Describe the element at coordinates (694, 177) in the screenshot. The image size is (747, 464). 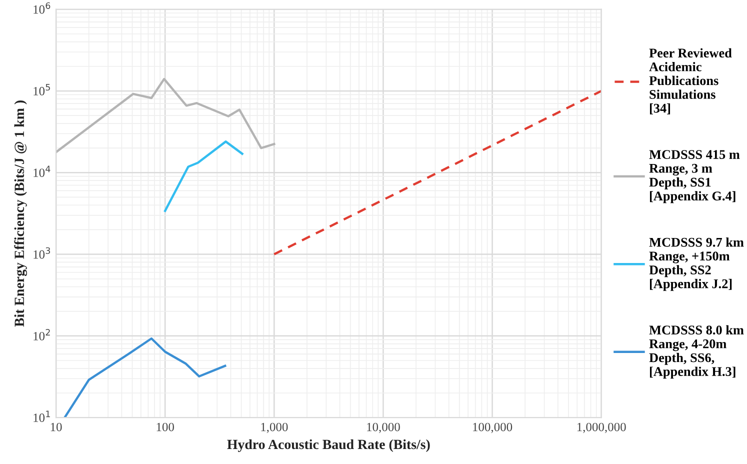
I see `legend-label: MCDSSS 415 m Range, 3 m Depth, SS1 [Appendix G.4]` at that location.